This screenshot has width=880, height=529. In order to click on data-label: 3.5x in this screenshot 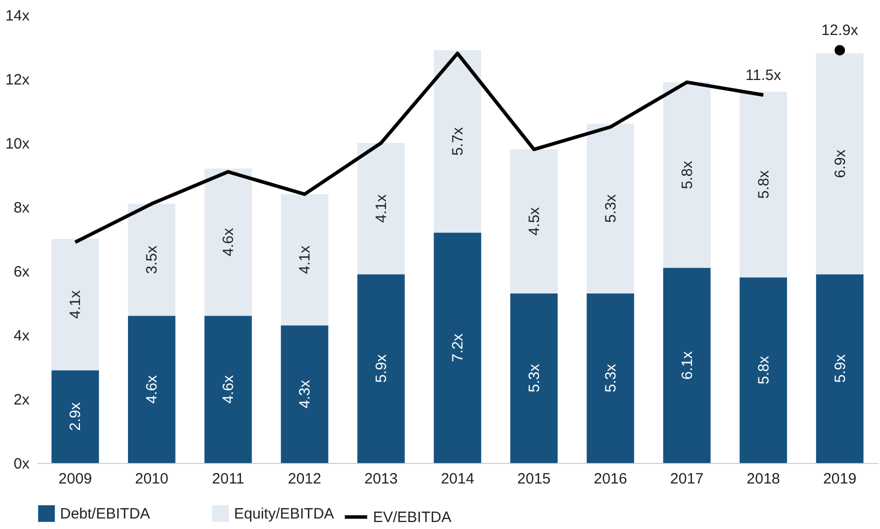, I will do `click(152, 259)`.